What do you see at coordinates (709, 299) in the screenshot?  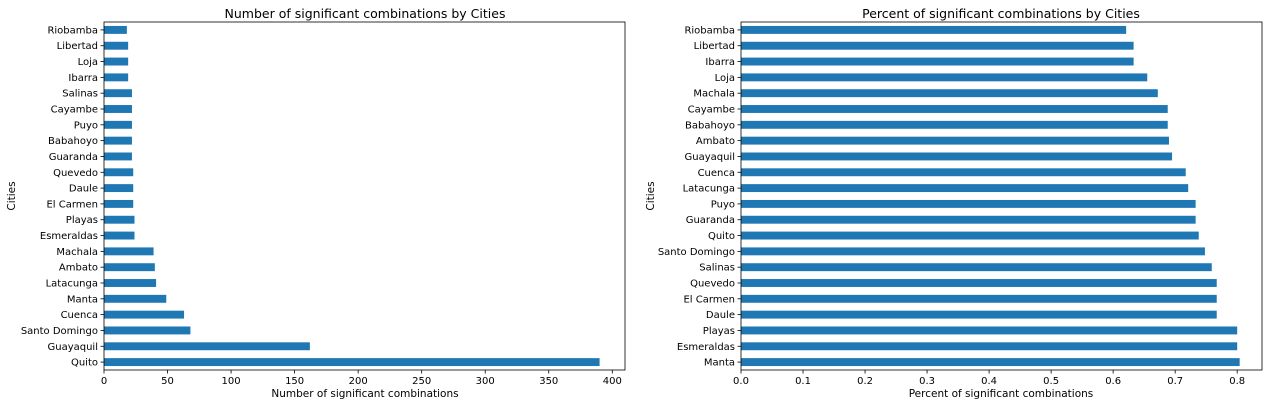 I see `percent-ytick-label: El Carmen` at bounding box center [709, 299].